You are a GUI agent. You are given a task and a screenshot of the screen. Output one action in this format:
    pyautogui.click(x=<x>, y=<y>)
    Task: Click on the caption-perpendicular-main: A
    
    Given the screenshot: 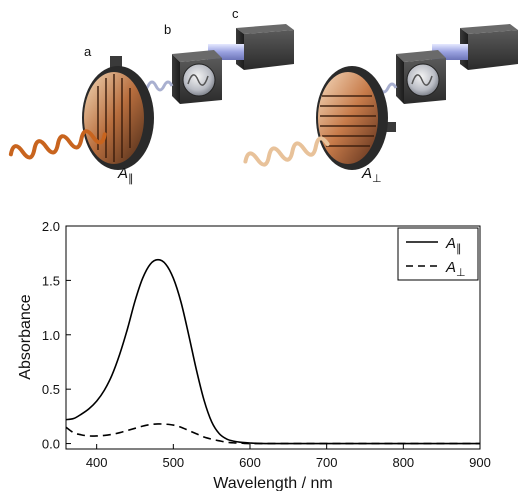 What is the action you would take?
    pyautogui.click(x=366, y=173)
    